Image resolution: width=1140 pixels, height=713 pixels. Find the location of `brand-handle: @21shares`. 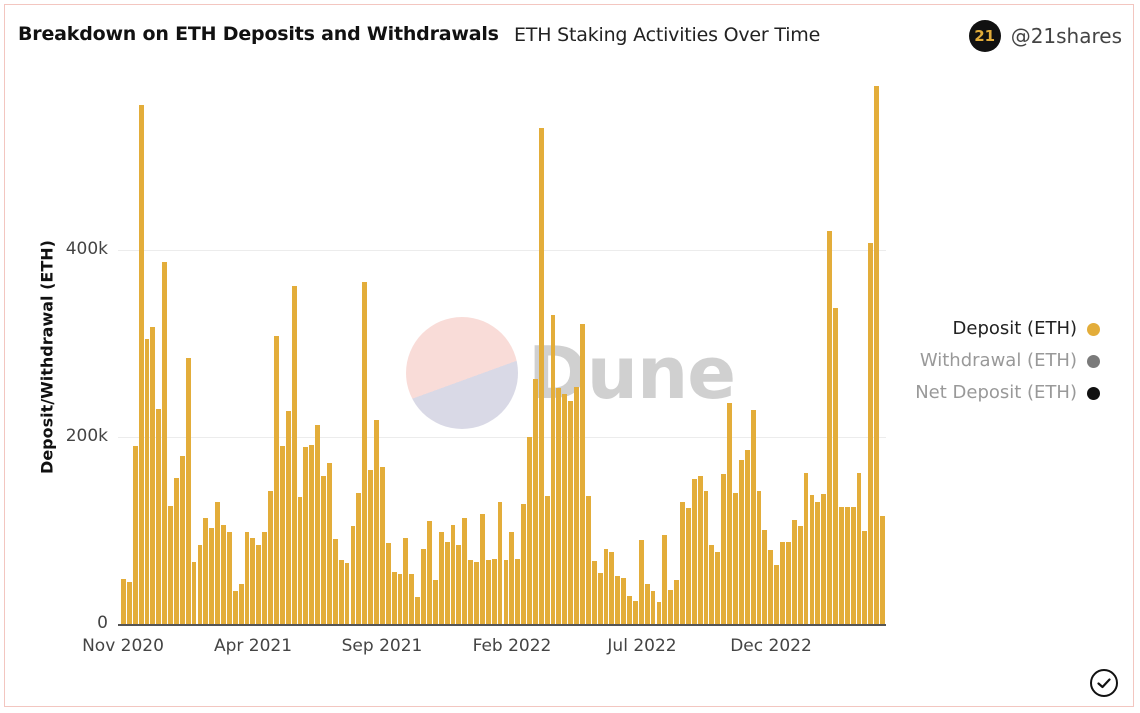

brand-handle: @21shares is located at coordinates (1066, 36).